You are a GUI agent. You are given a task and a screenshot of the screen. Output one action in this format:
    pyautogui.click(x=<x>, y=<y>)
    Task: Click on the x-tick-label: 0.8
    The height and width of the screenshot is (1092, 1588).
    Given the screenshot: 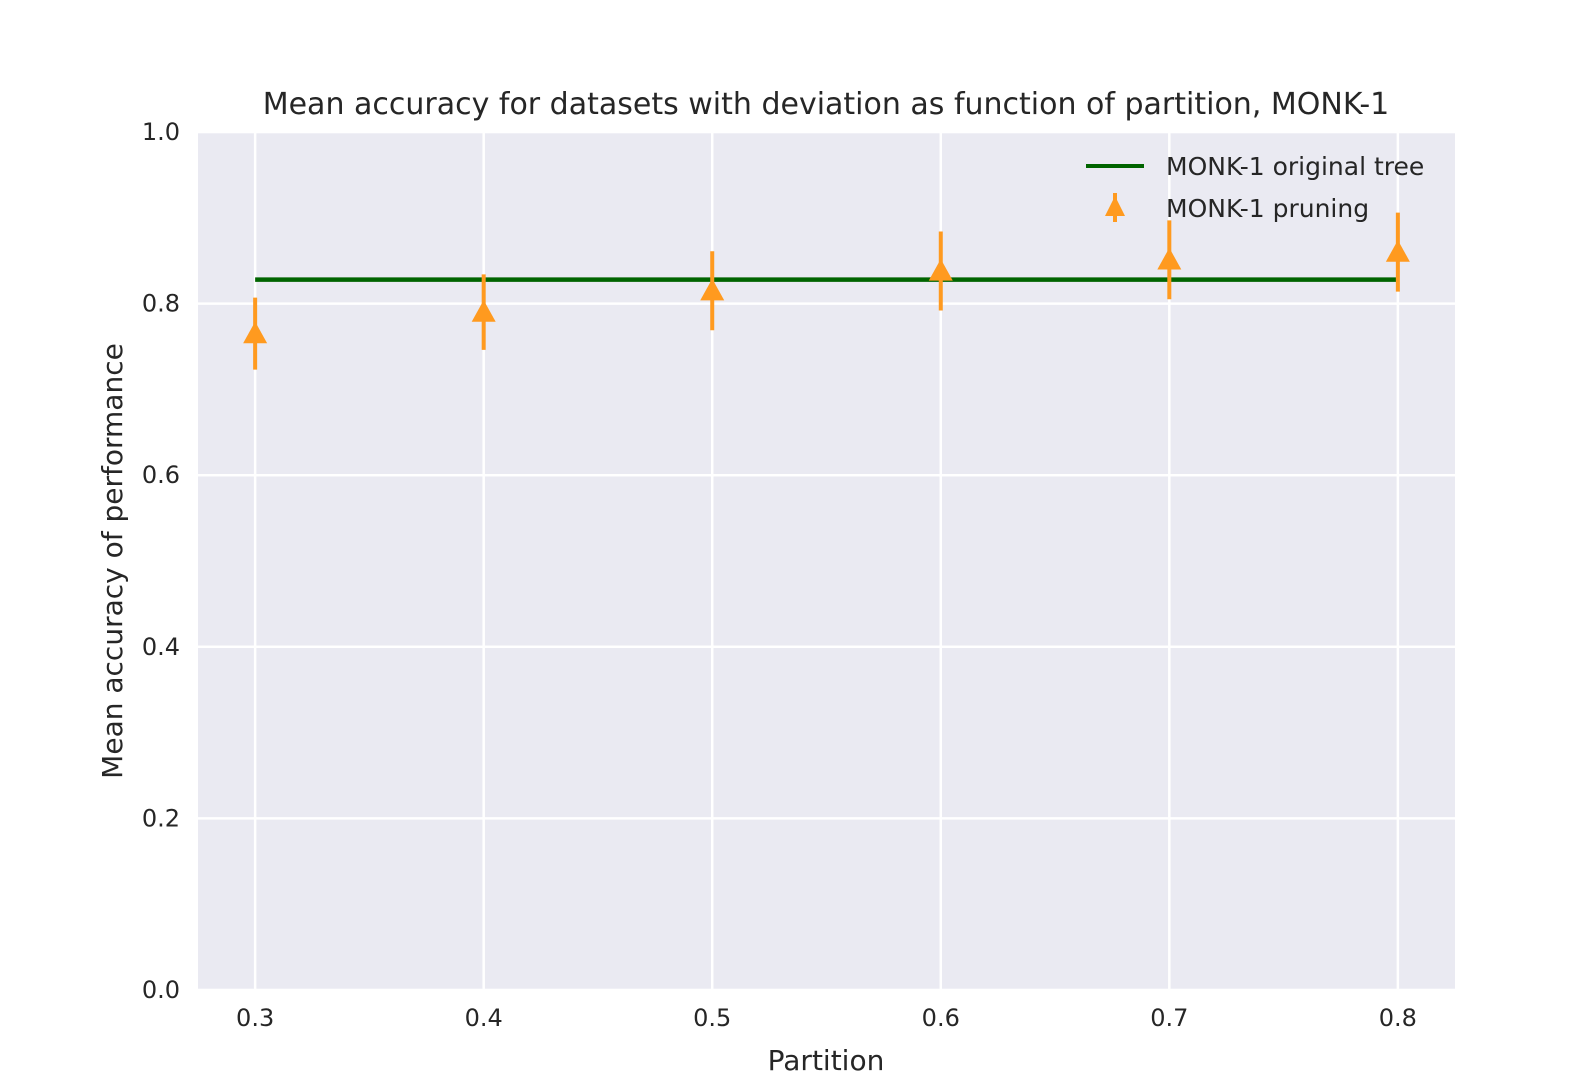 What is the action you would take?
    pyautogui.click(x=1398, y=1018)
    